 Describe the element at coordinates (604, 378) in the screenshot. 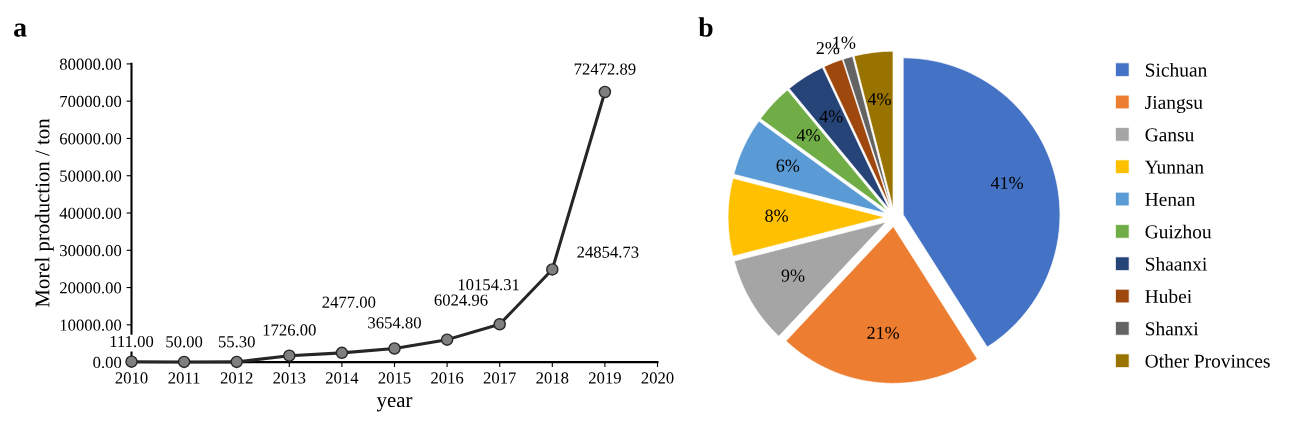

I see `x-tick-label: 2019` at that location.